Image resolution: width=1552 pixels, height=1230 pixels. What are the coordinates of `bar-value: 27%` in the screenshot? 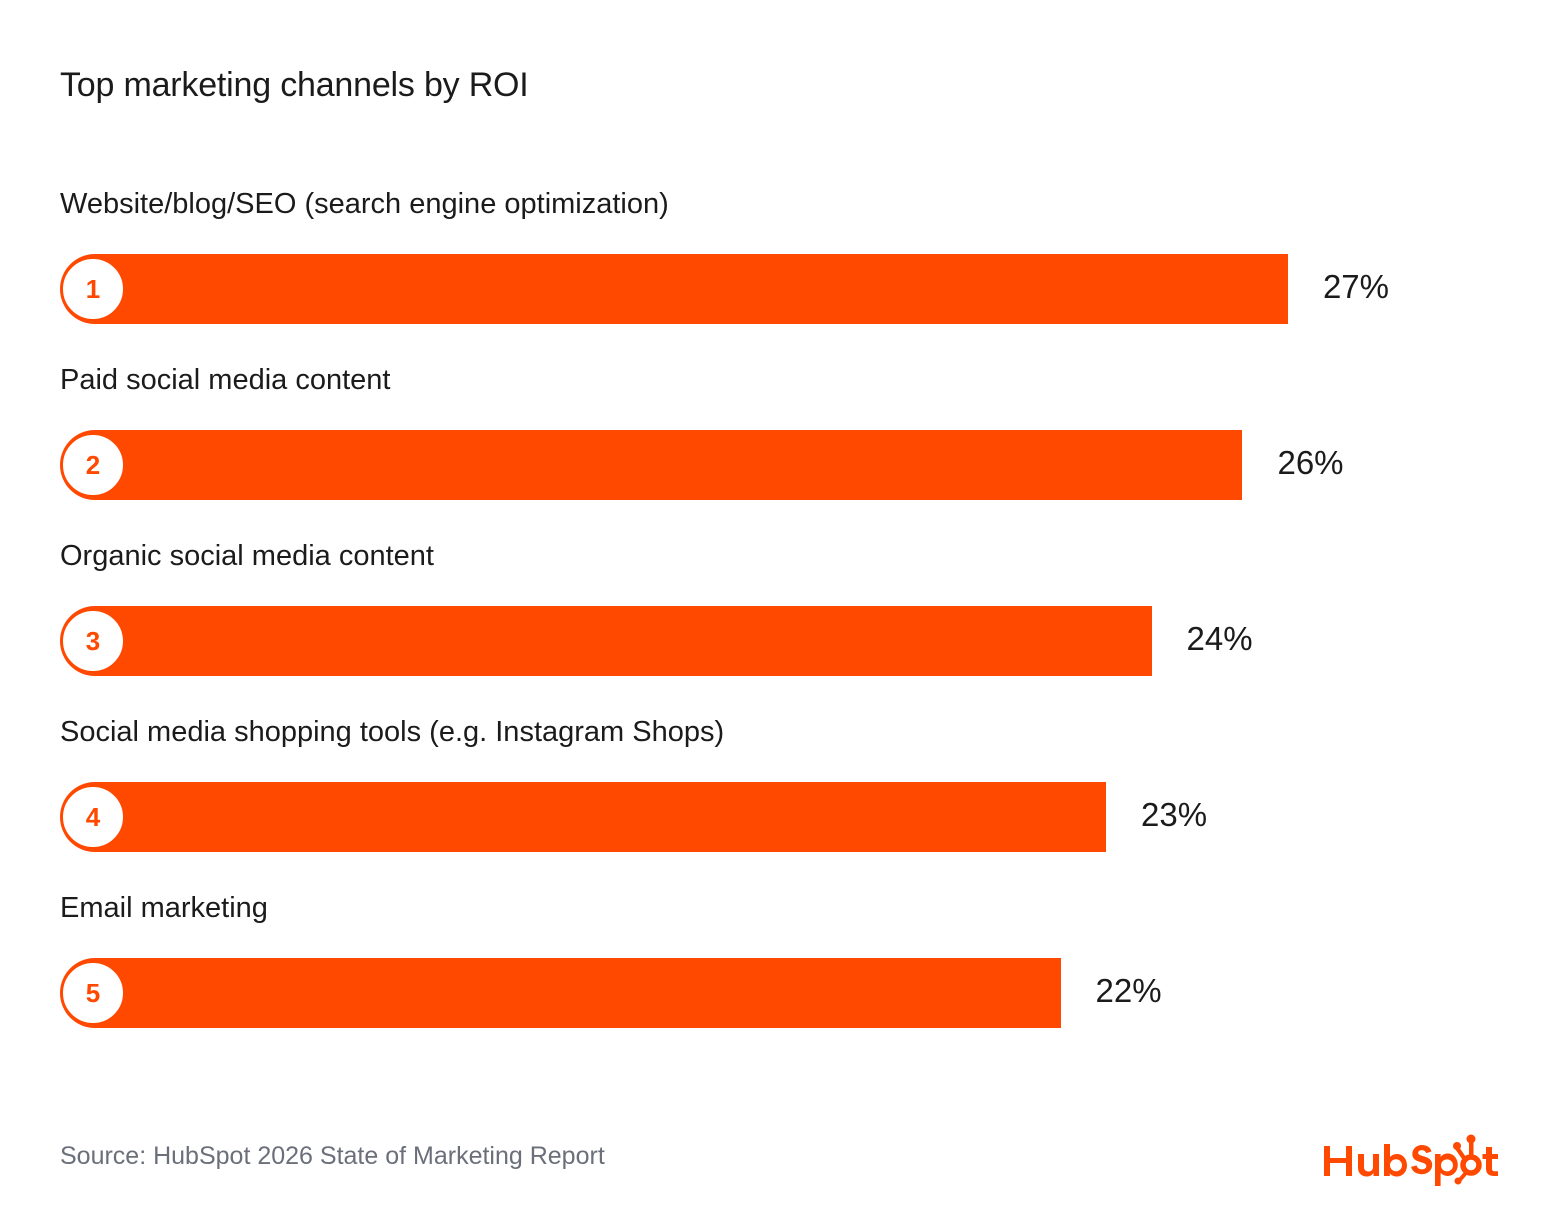 It's located at (1356, 286).